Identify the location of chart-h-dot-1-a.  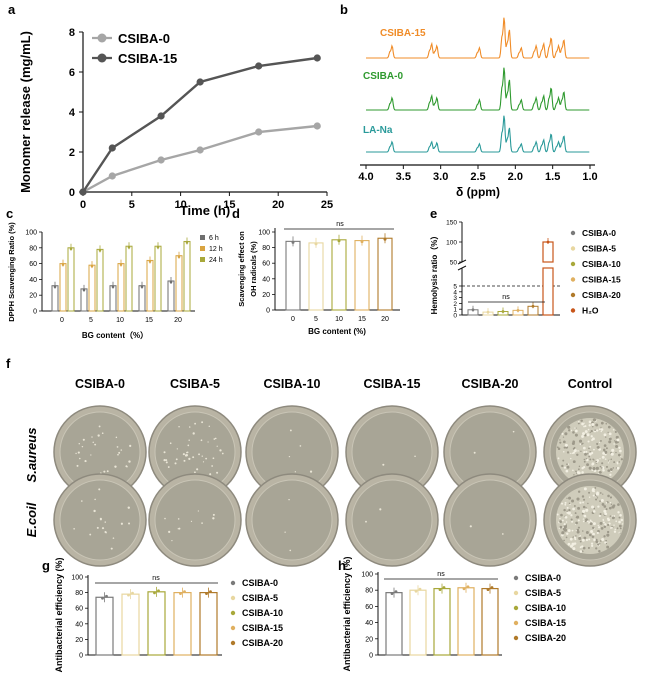
(416, 591).